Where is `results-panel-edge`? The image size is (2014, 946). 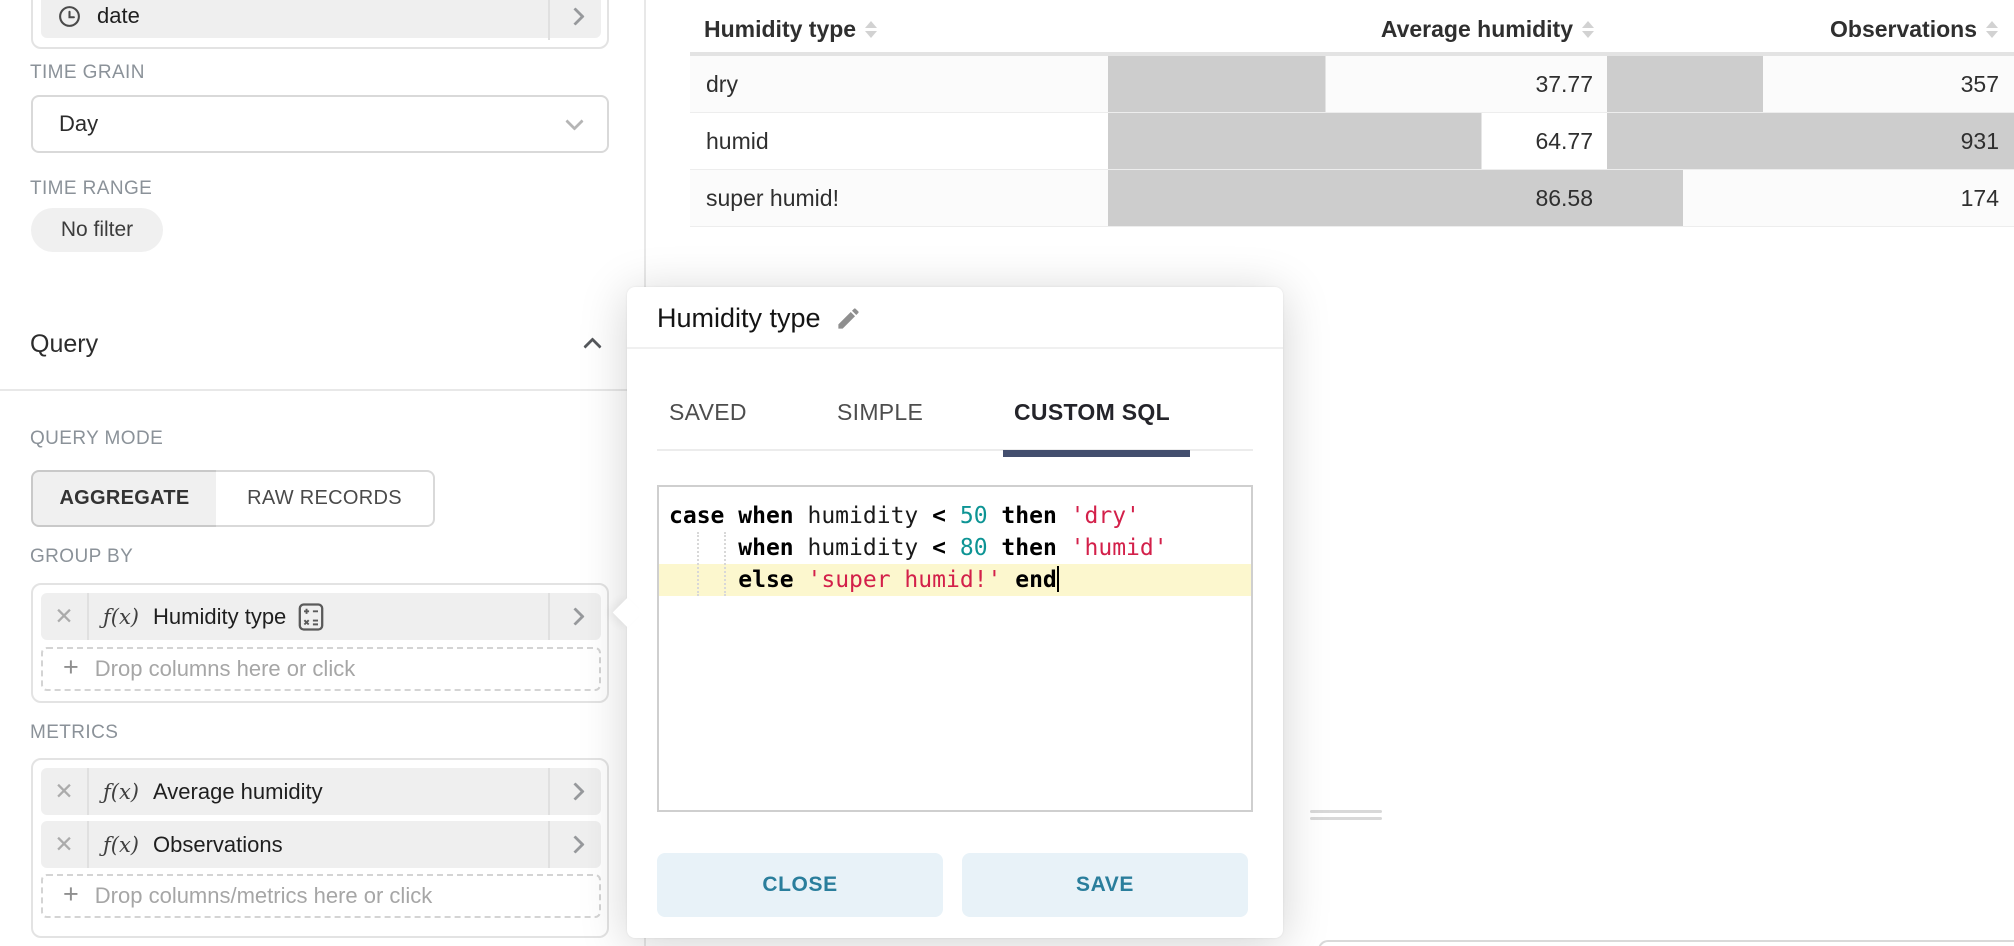
results-panel-edge is located at coordinates (1666, 943).